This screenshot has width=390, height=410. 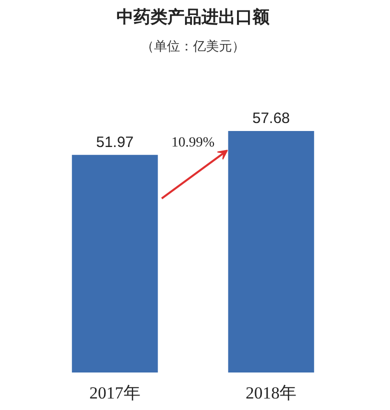 What do you see at coordinates (271, 118) in the screenshot?
I see `data-label: 57.68` at bounding box center [271, 118].